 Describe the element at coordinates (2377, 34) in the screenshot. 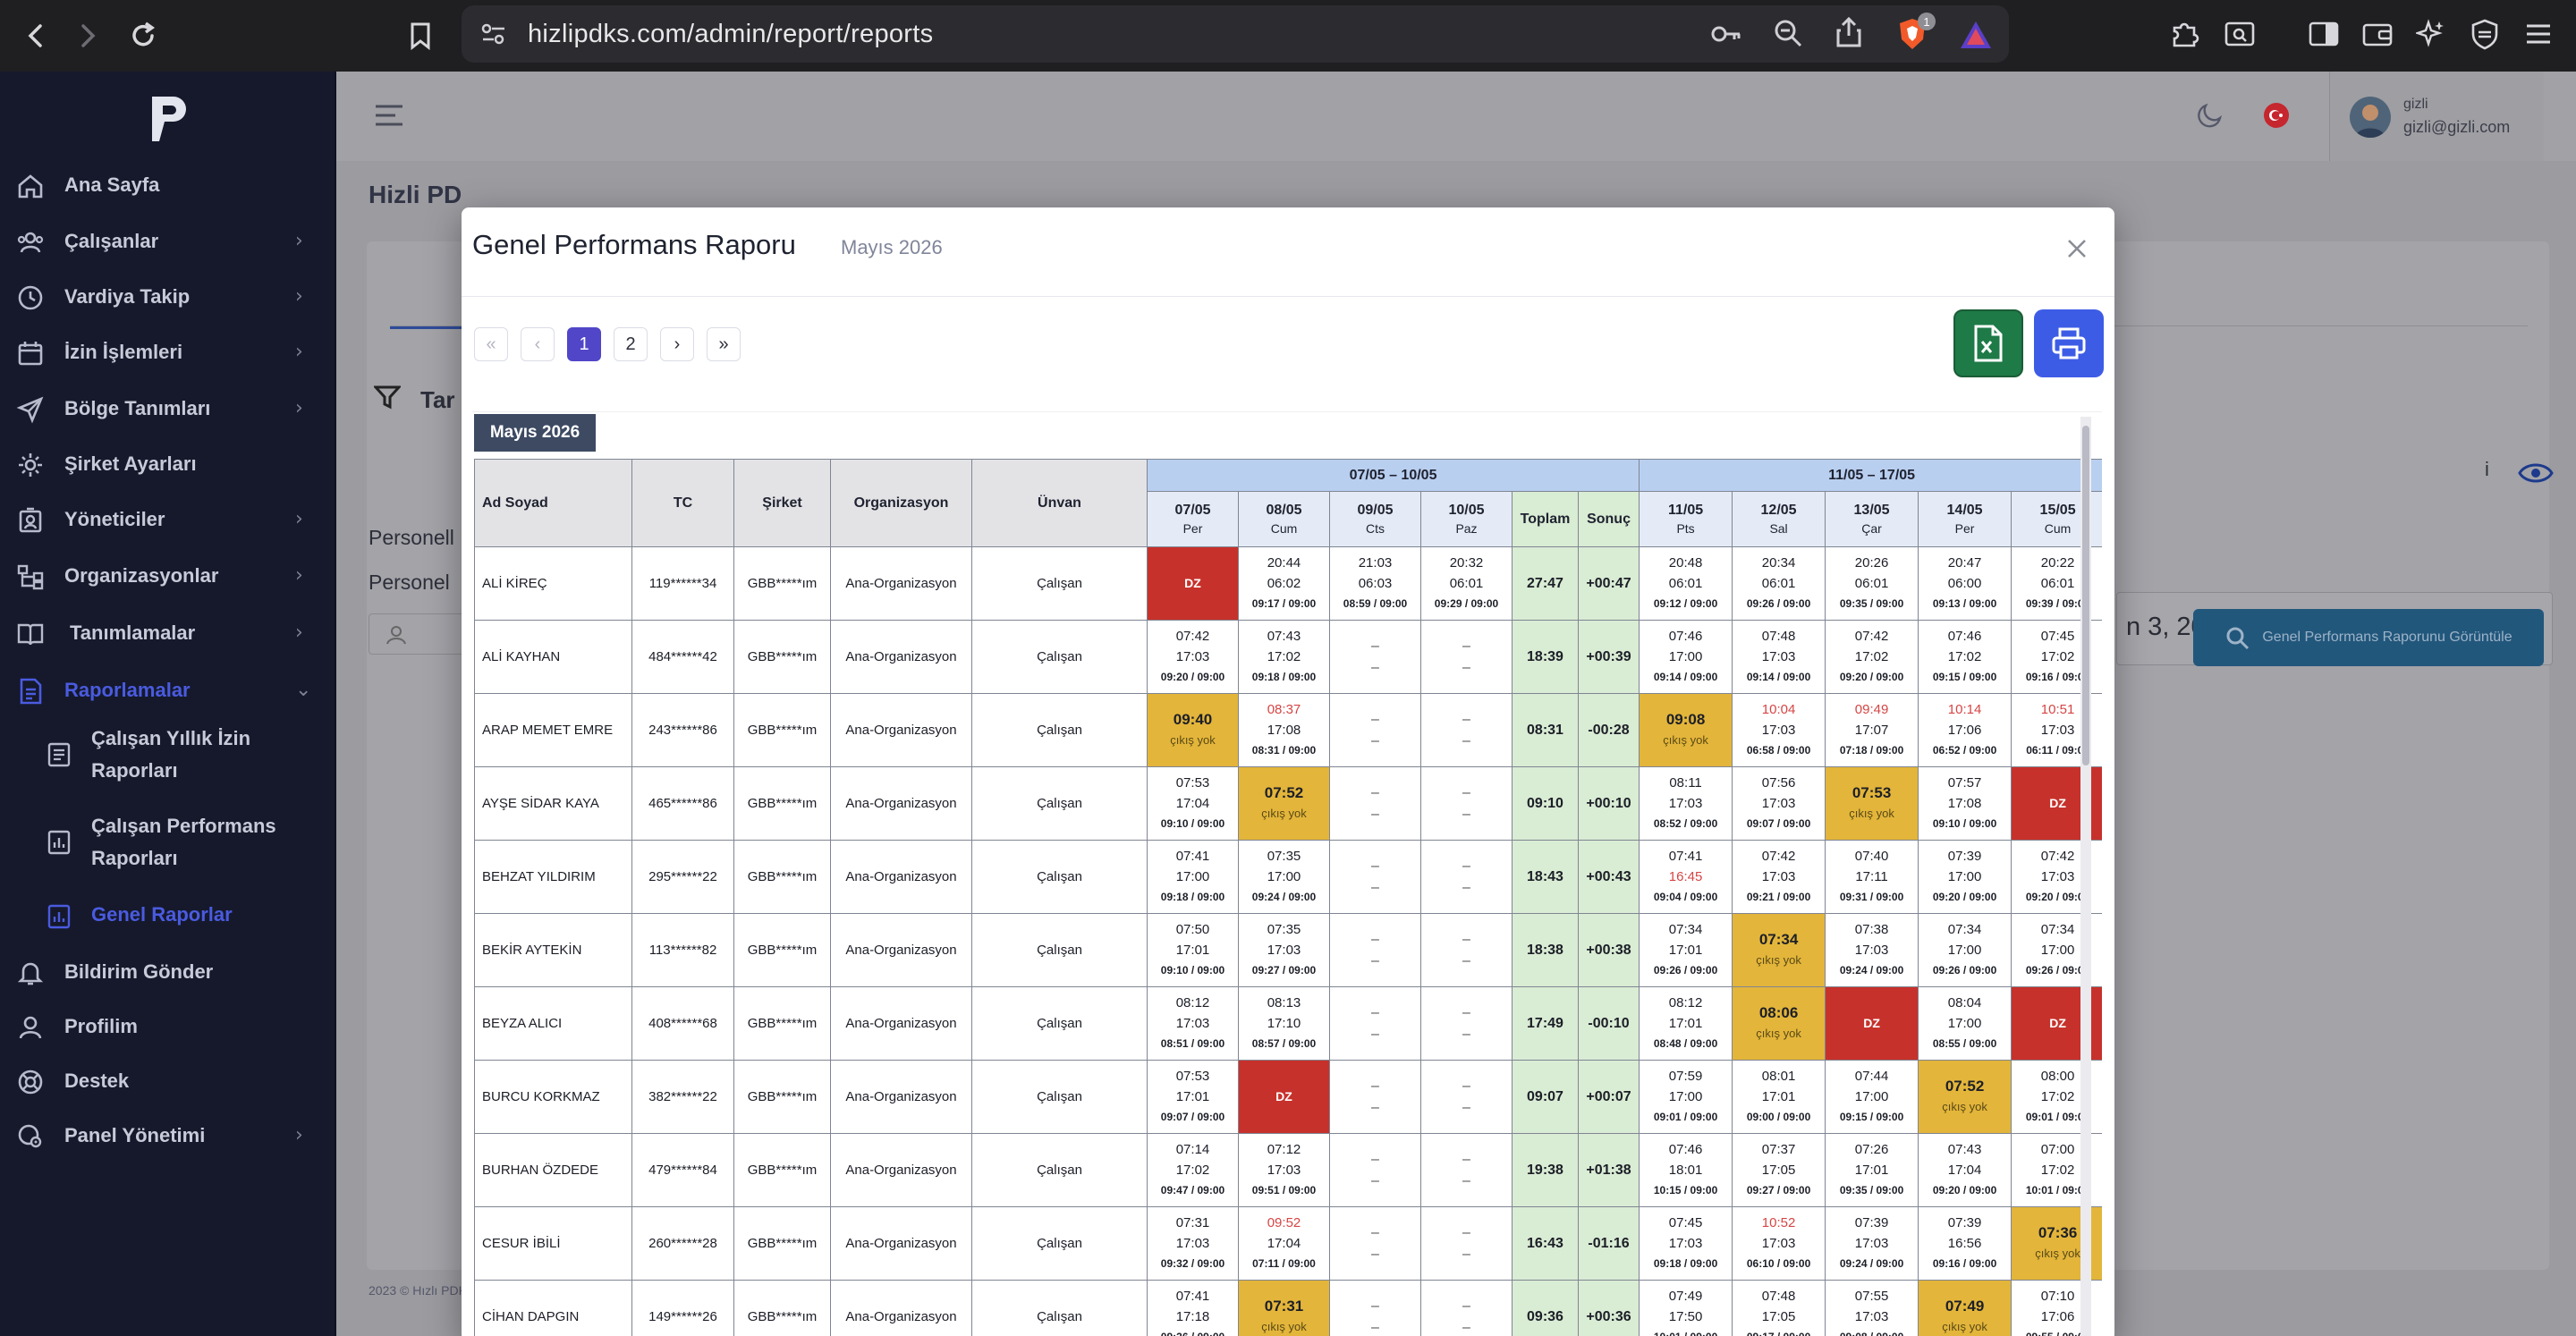

I see `wallet-icon` at that location.